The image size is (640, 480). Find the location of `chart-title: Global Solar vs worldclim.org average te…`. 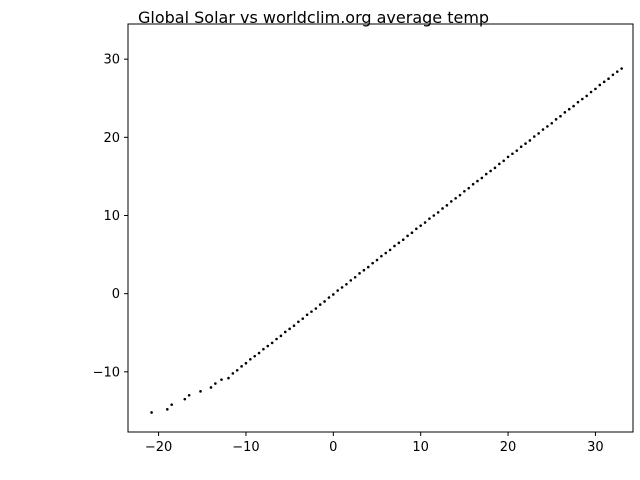

chart-title: Global Solar vs worldclim.org average te… is located at coordinates (314, 17).